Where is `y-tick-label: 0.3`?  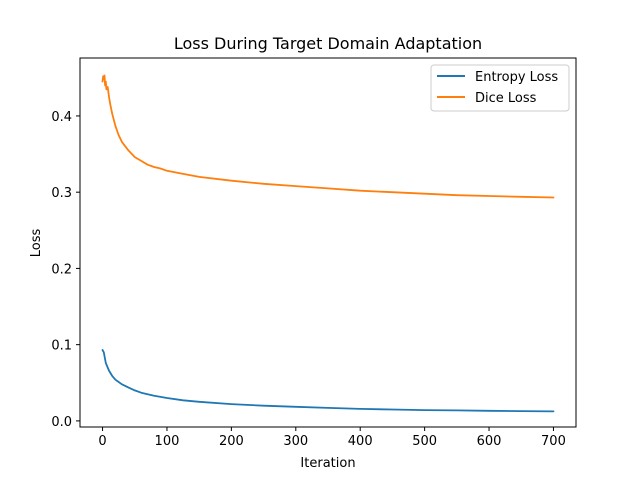 y-tick-label: 0.3 is located at coordinates (61, 193).